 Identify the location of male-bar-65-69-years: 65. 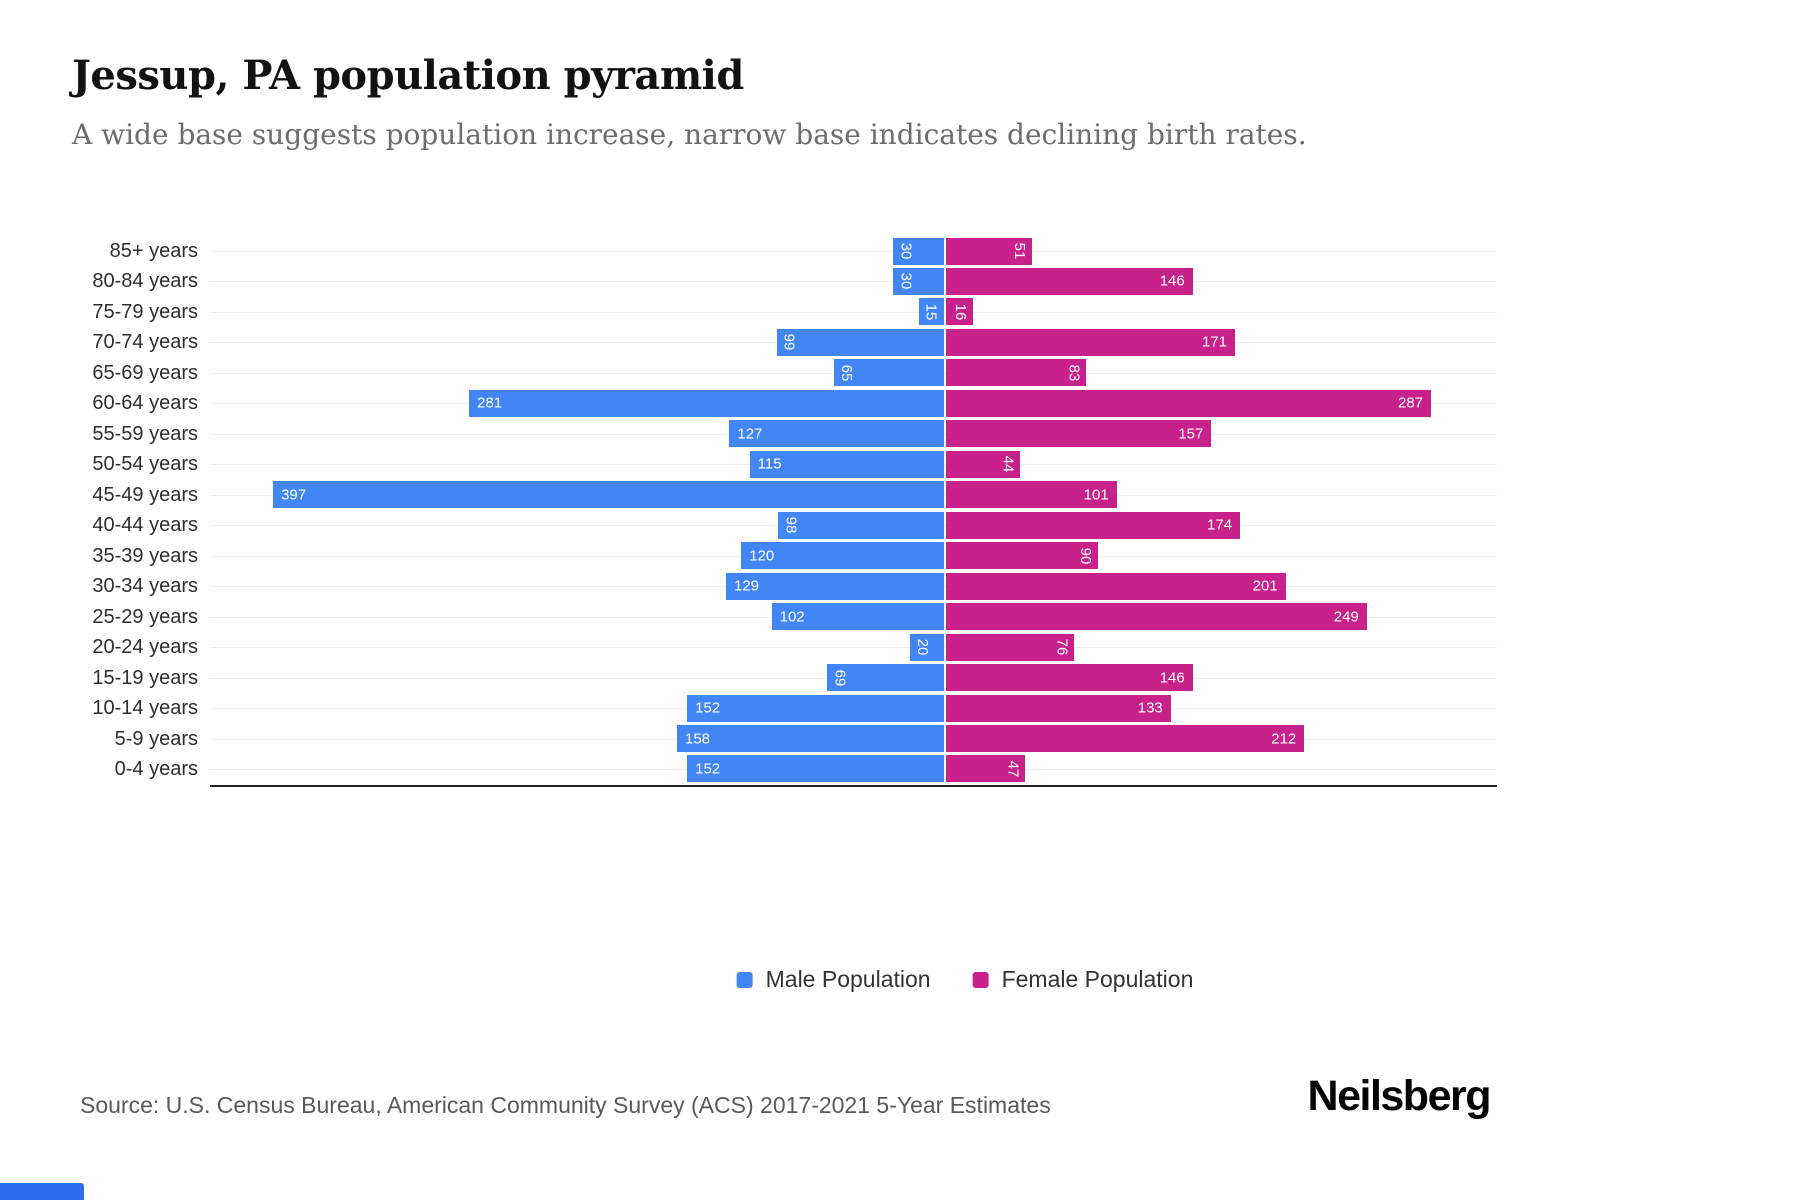
(889, 373).